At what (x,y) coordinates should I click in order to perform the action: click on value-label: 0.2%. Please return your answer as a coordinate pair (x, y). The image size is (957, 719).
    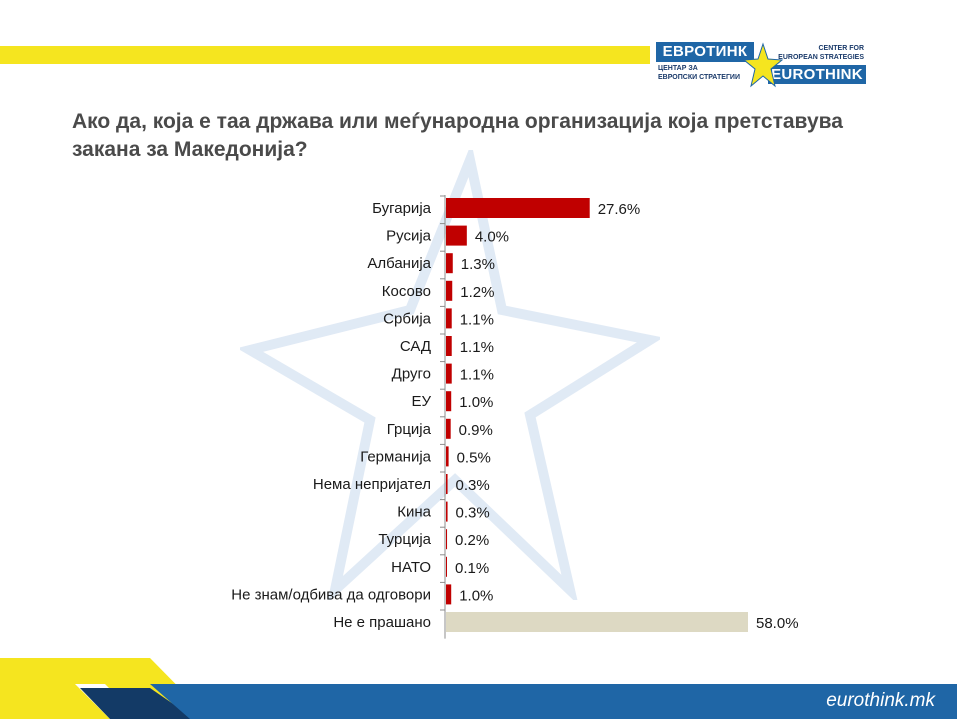
    Looking at the image, I should click on (472, 540).